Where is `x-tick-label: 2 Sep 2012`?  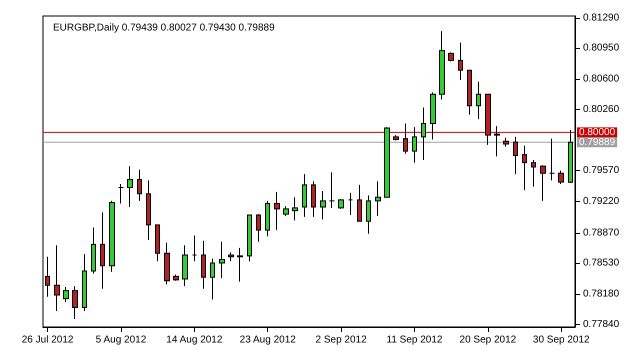 x-tick-label: 2 Sep 2012 is located at coordinates (342, 340).